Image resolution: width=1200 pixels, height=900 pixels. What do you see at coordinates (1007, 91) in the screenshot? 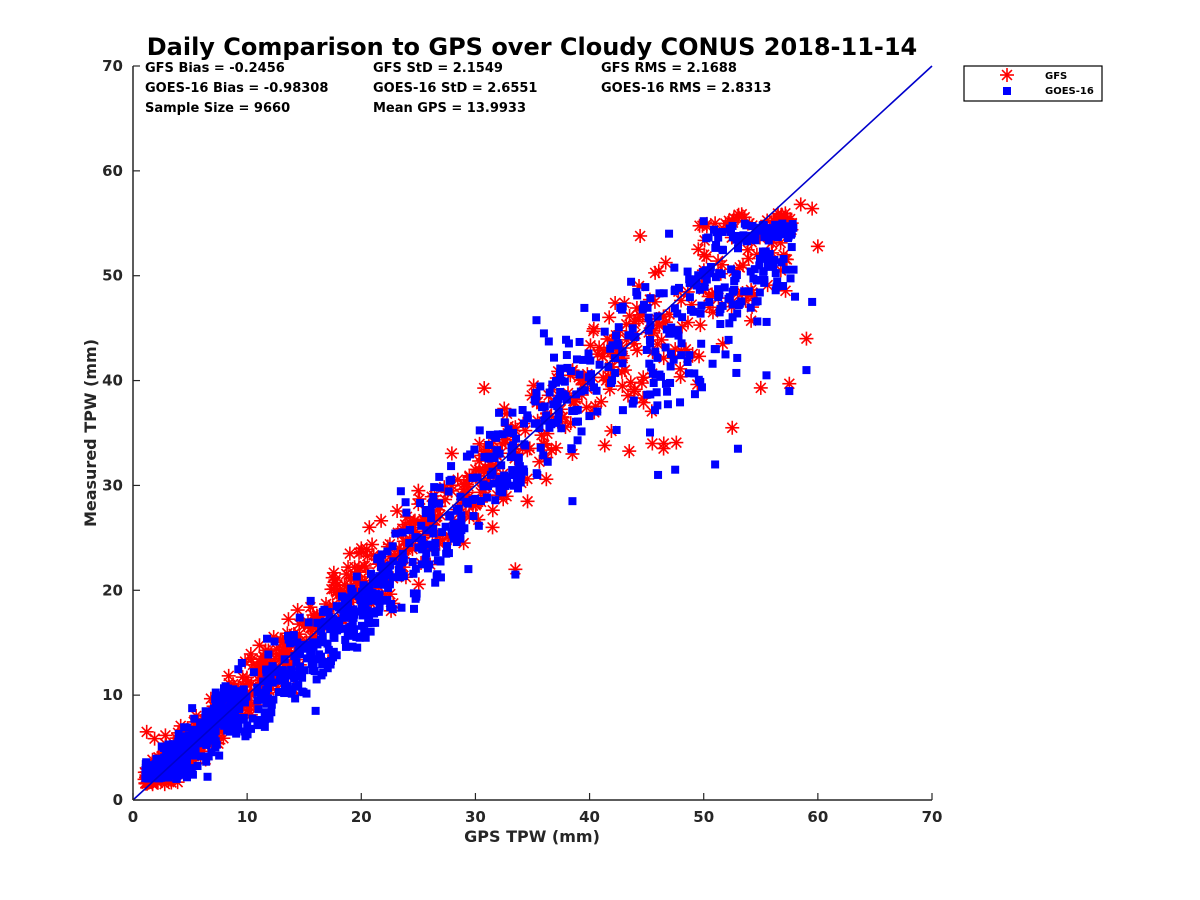
I see `legend-goes-marker` at bounding box center [1007, 91].